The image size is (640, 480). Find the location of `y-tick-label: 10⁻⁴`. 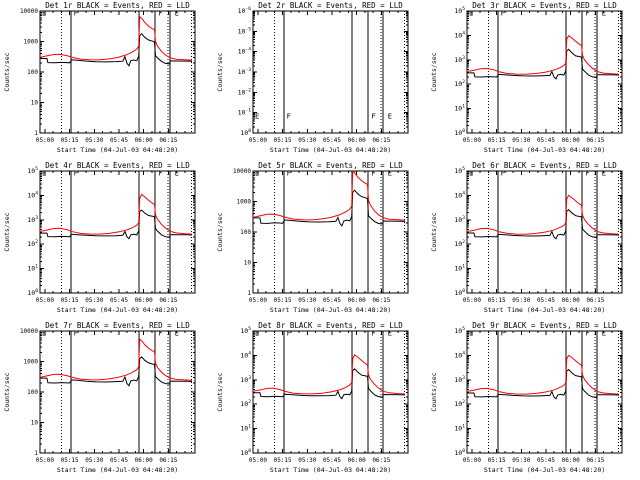

y-tick-label: 10⁻⁴ is located at coordinates (245, 51).